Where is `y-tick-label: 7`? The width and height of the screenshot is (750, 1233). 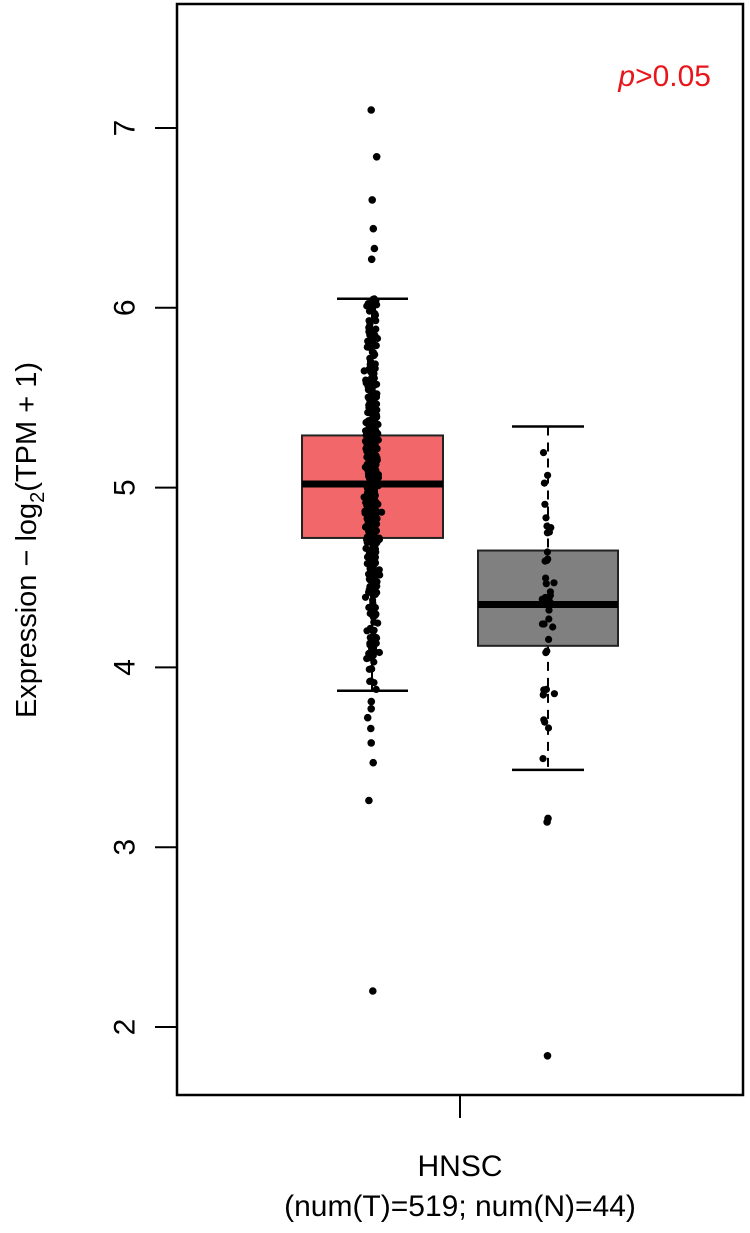 y-tick-label: 7 is located at coordinates (125, 128).